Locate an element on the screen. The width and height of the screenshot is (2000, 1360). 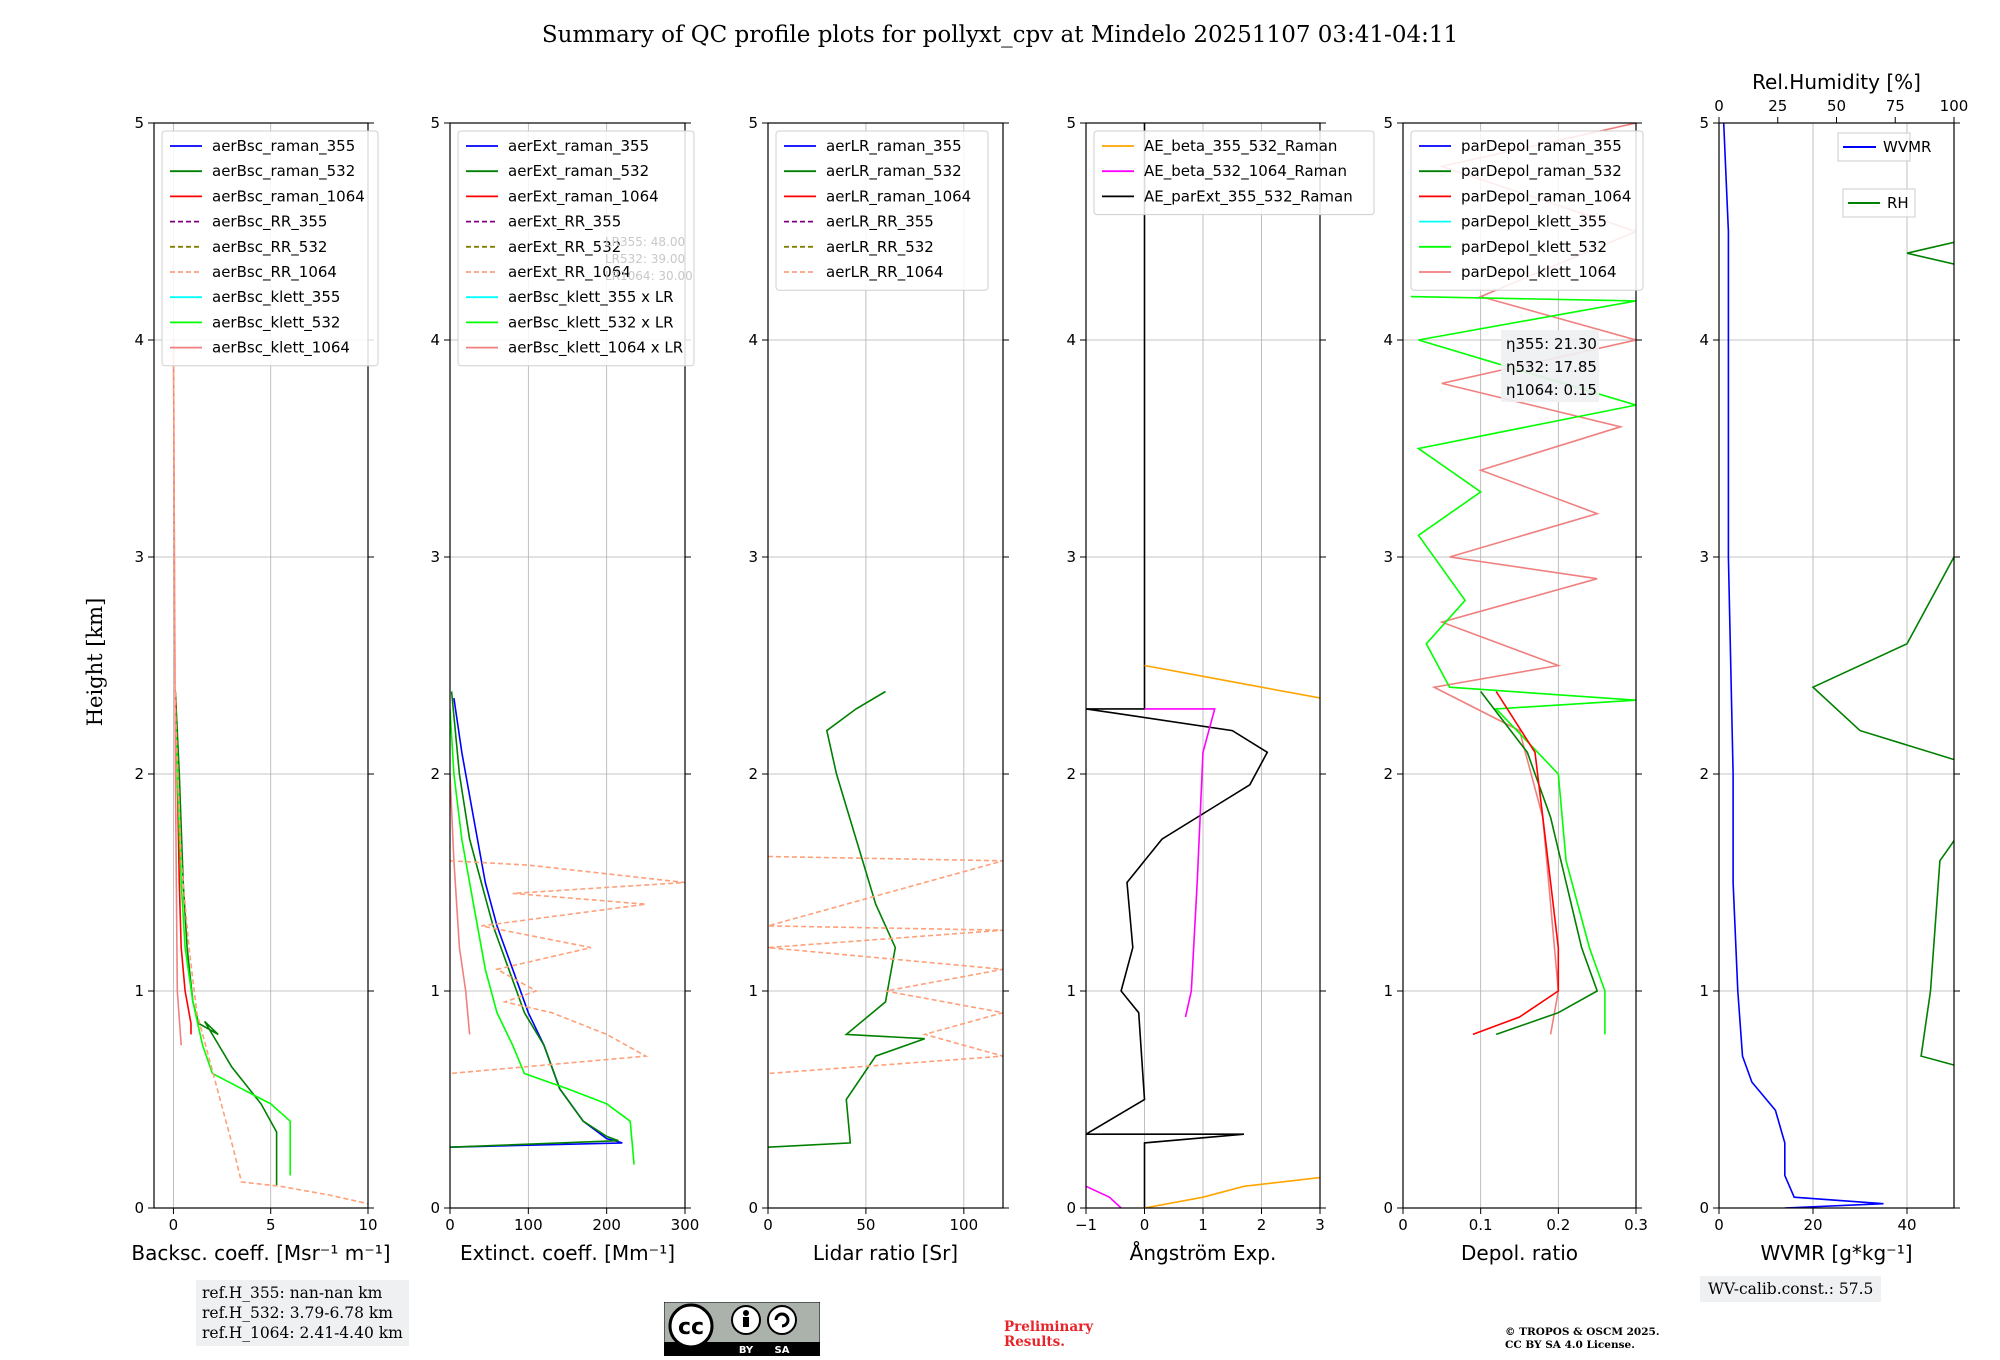
series-AE_parExt_355_532_Raman is located at coordinates (1177, 665).